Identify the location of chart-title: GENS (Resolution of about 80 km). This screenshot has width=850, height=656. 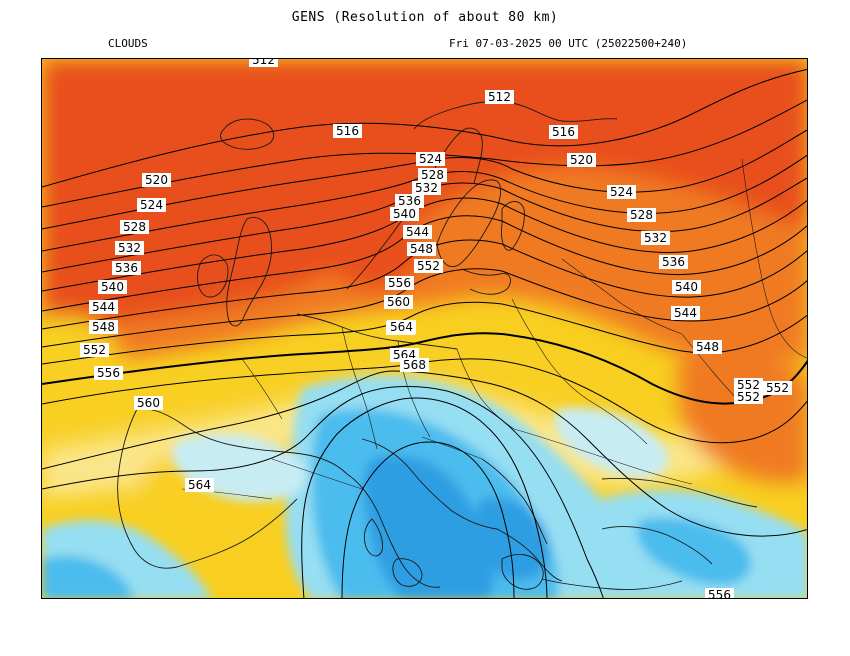
(425, 17).